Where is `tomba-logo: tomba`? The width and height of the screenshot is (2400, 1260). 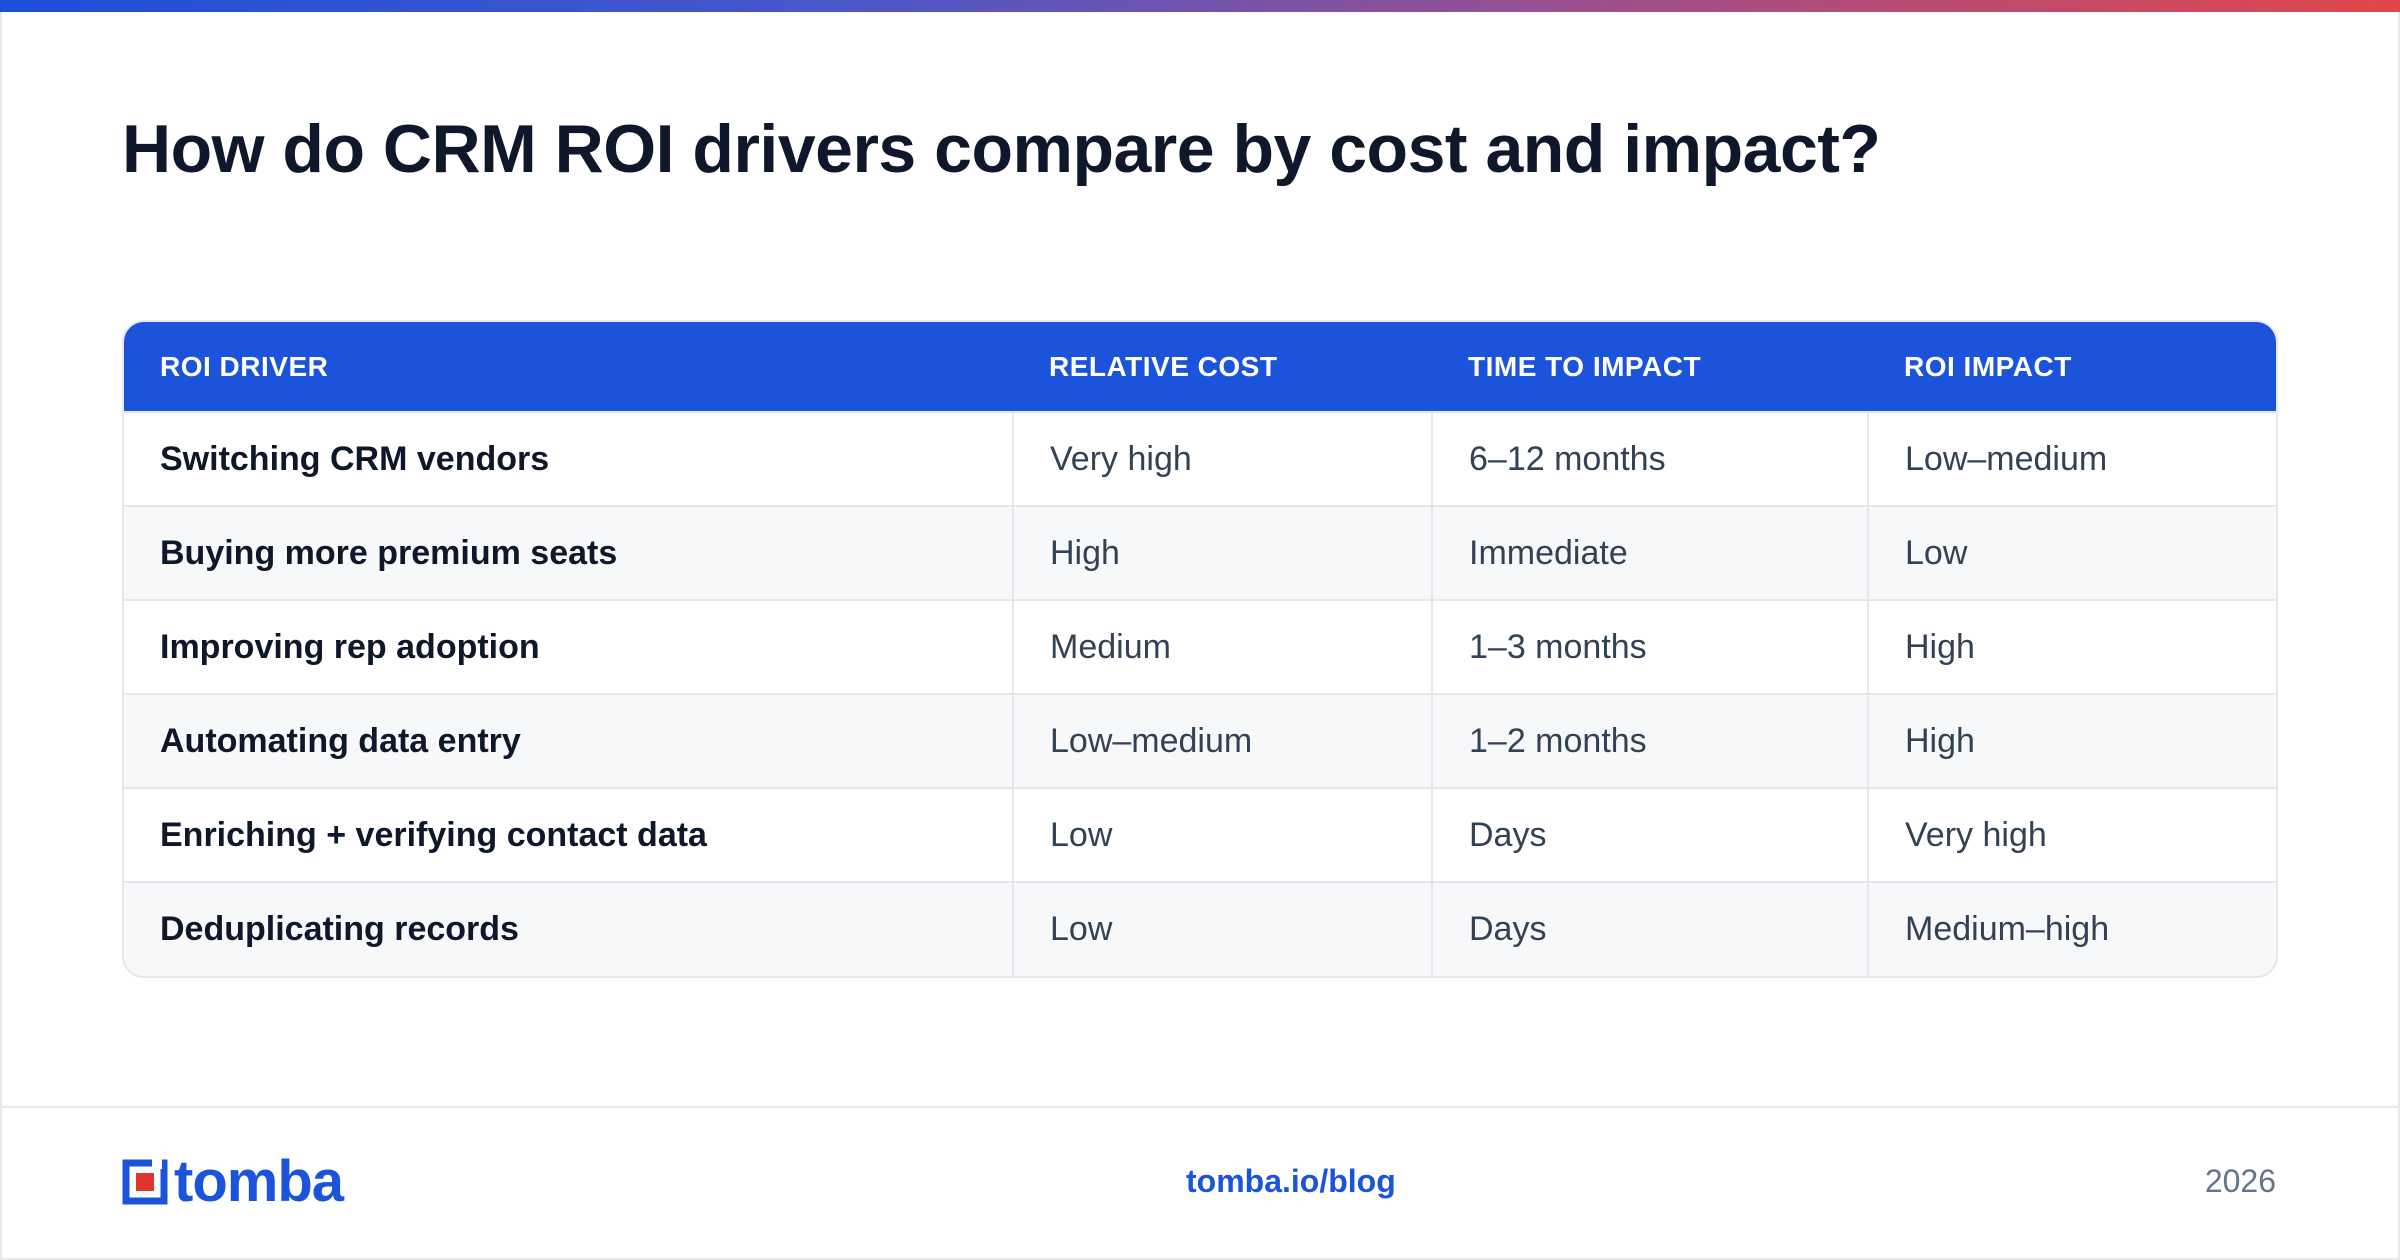 tomba-logo: tomba is located at coordinates (233, 1181).